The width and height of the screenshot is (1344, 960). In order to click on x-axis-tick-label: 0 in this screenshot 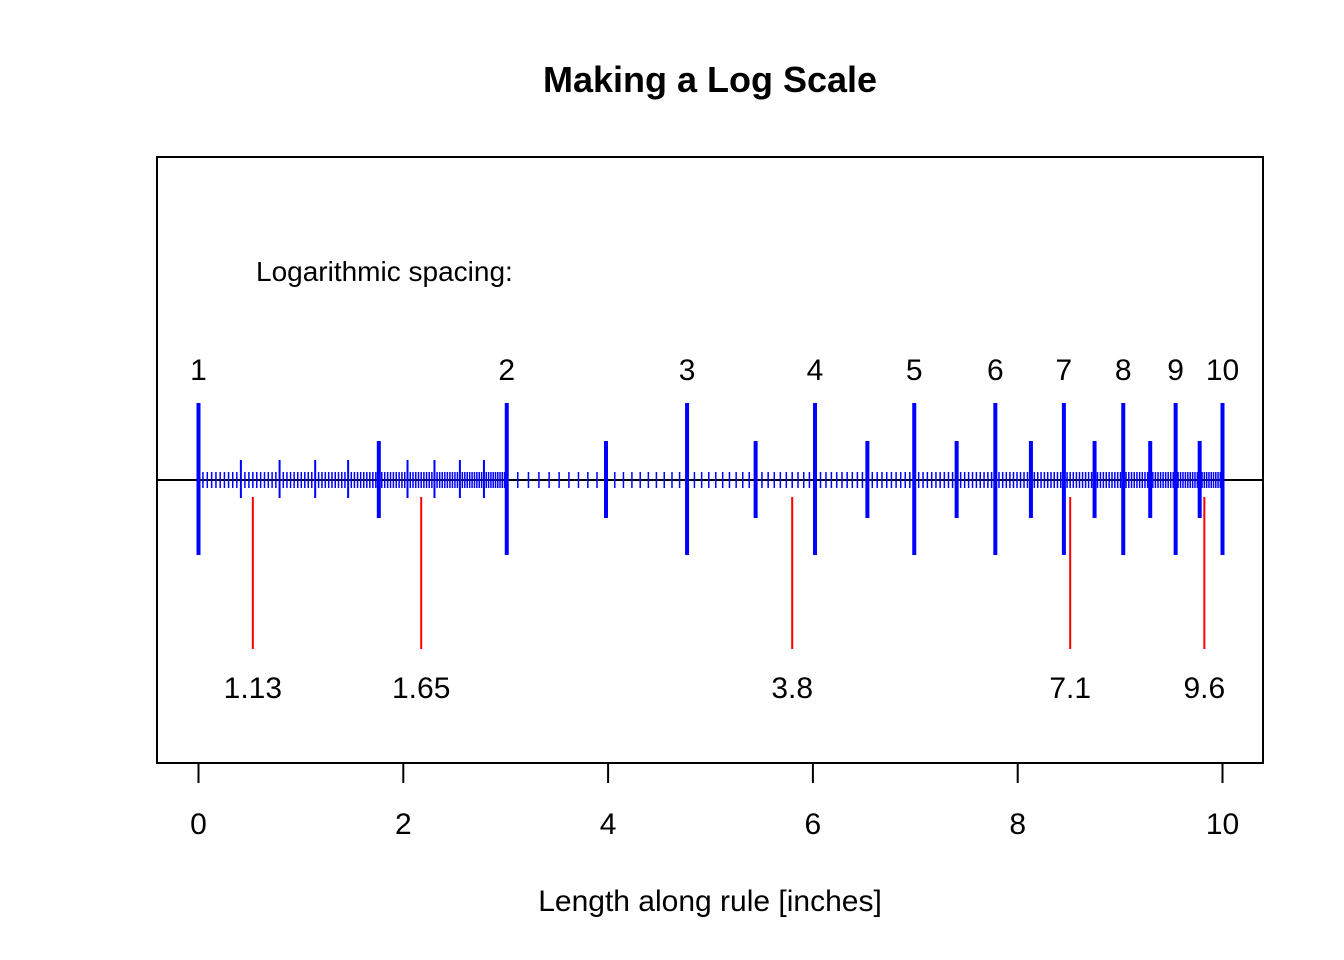, I will do `click(198, 824)`.